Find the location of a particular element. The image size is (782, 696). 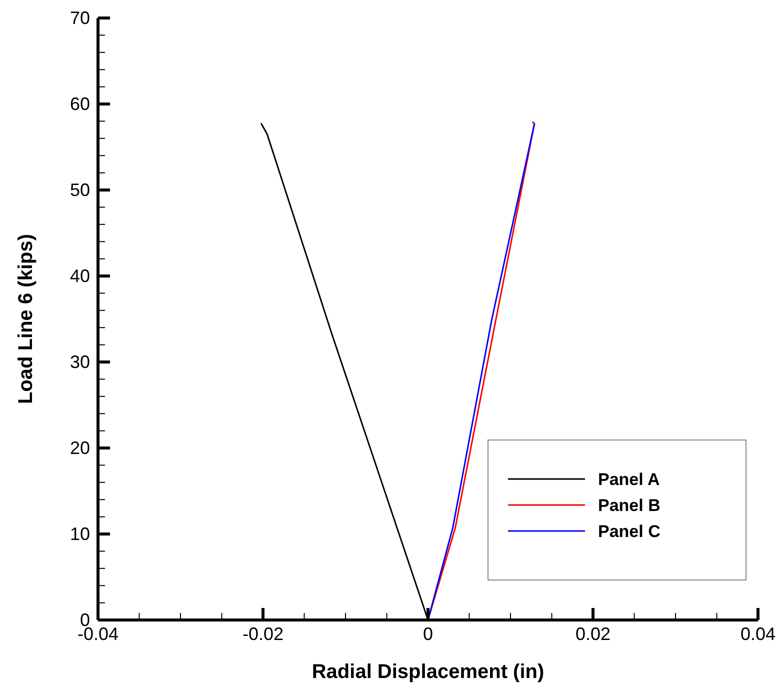

y-tick-label: 70 is located at coordinates (80, 18).